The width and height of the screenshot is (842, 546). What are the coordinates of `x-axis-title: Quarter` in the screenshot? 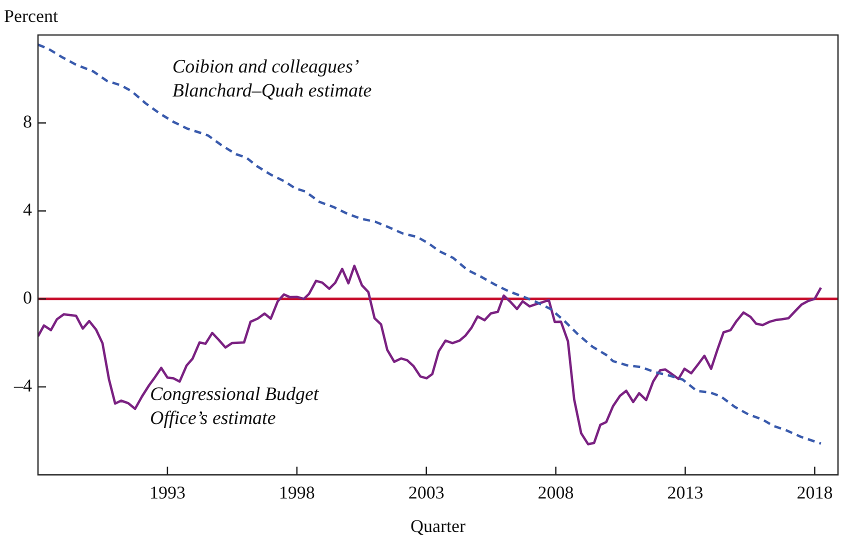 It's located at (438, 526).